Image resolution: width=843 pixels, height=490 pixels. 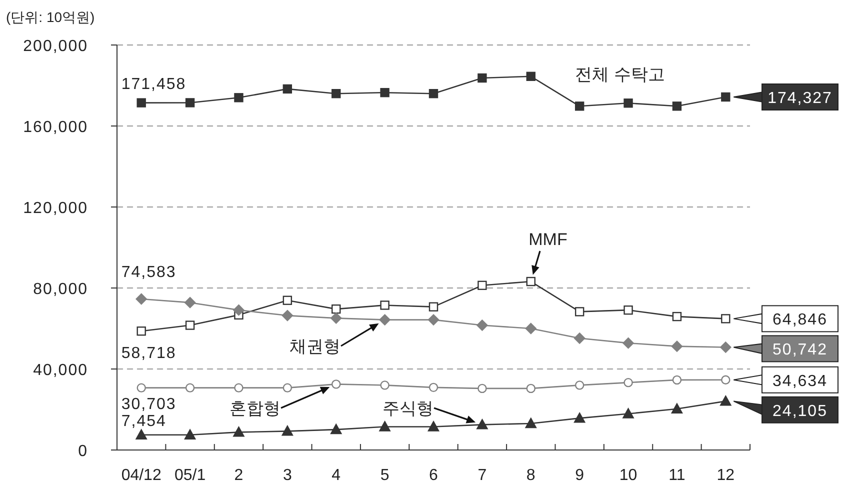 I want to click on x-tick-label: 6, so click(x=433, y=475).